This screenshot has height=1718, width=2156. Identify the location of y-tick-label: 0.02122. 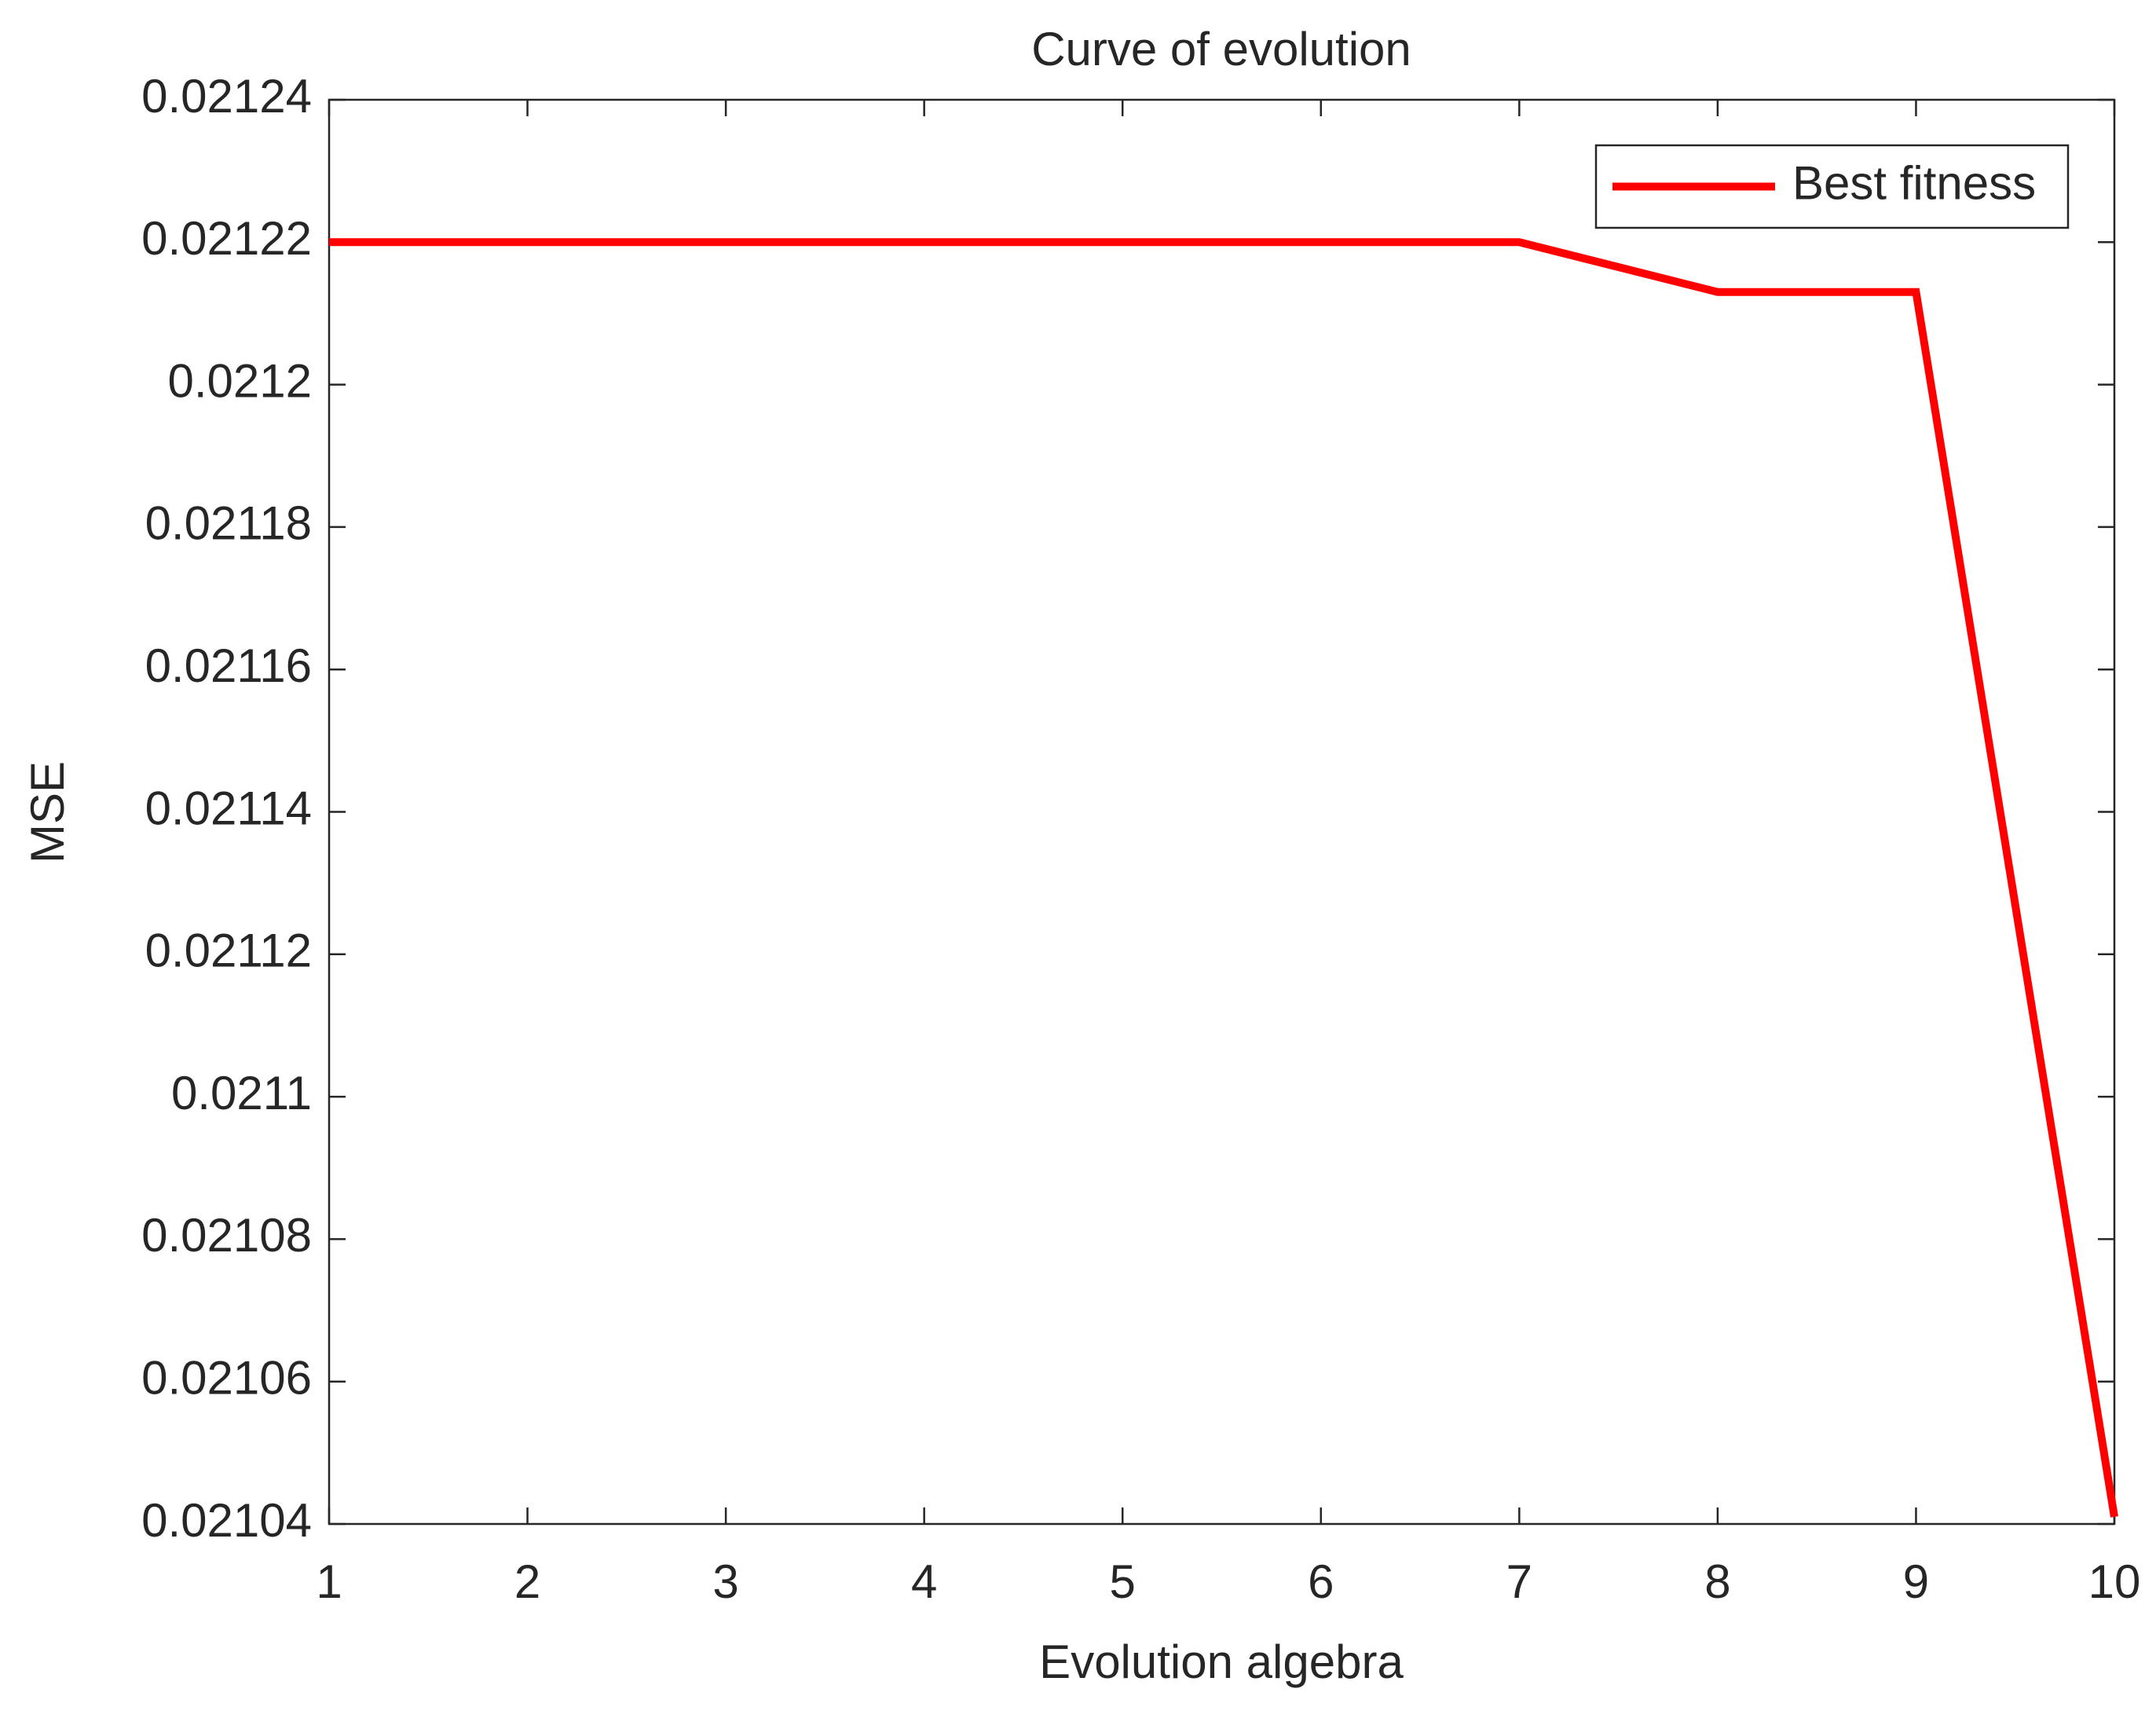
(226, 238).